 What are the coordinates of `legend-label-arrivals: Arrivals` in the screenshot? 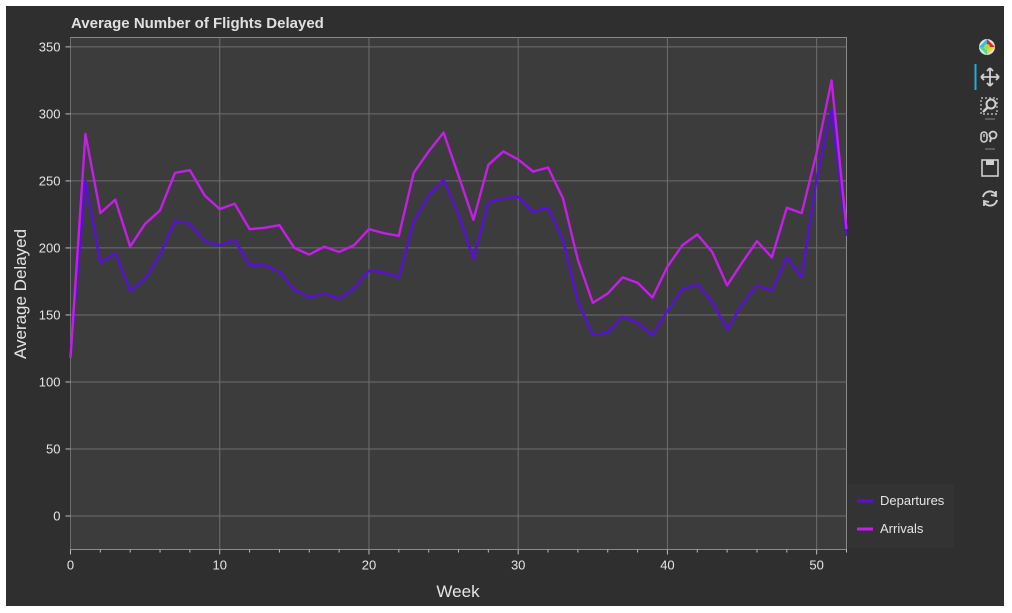 It's located at (902, 528).